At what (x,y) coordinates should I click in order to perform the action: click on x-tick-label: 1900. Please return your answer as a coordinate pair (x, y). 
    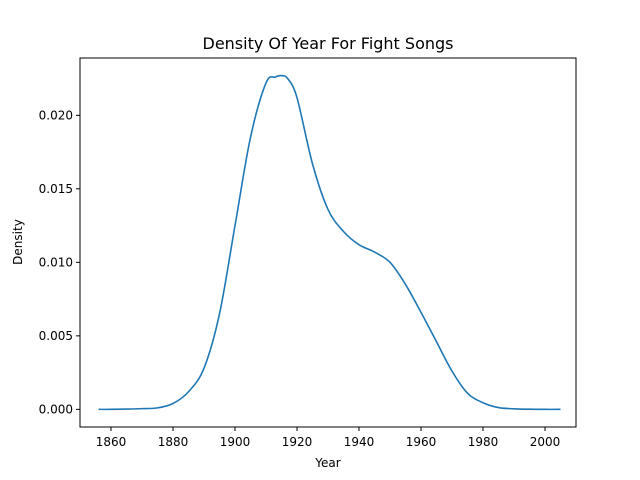
    Looking at the image, I should click on (235, 442).